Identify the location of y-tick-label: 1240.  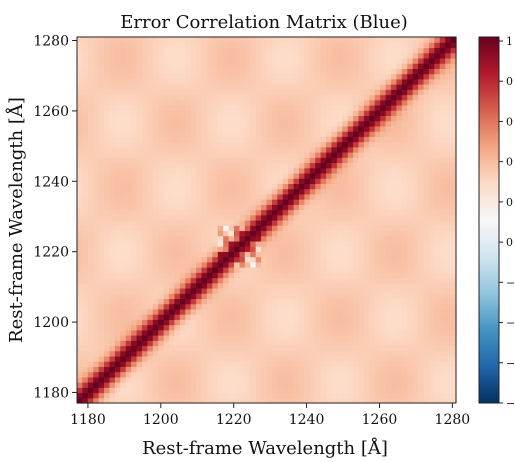
(51, 182).